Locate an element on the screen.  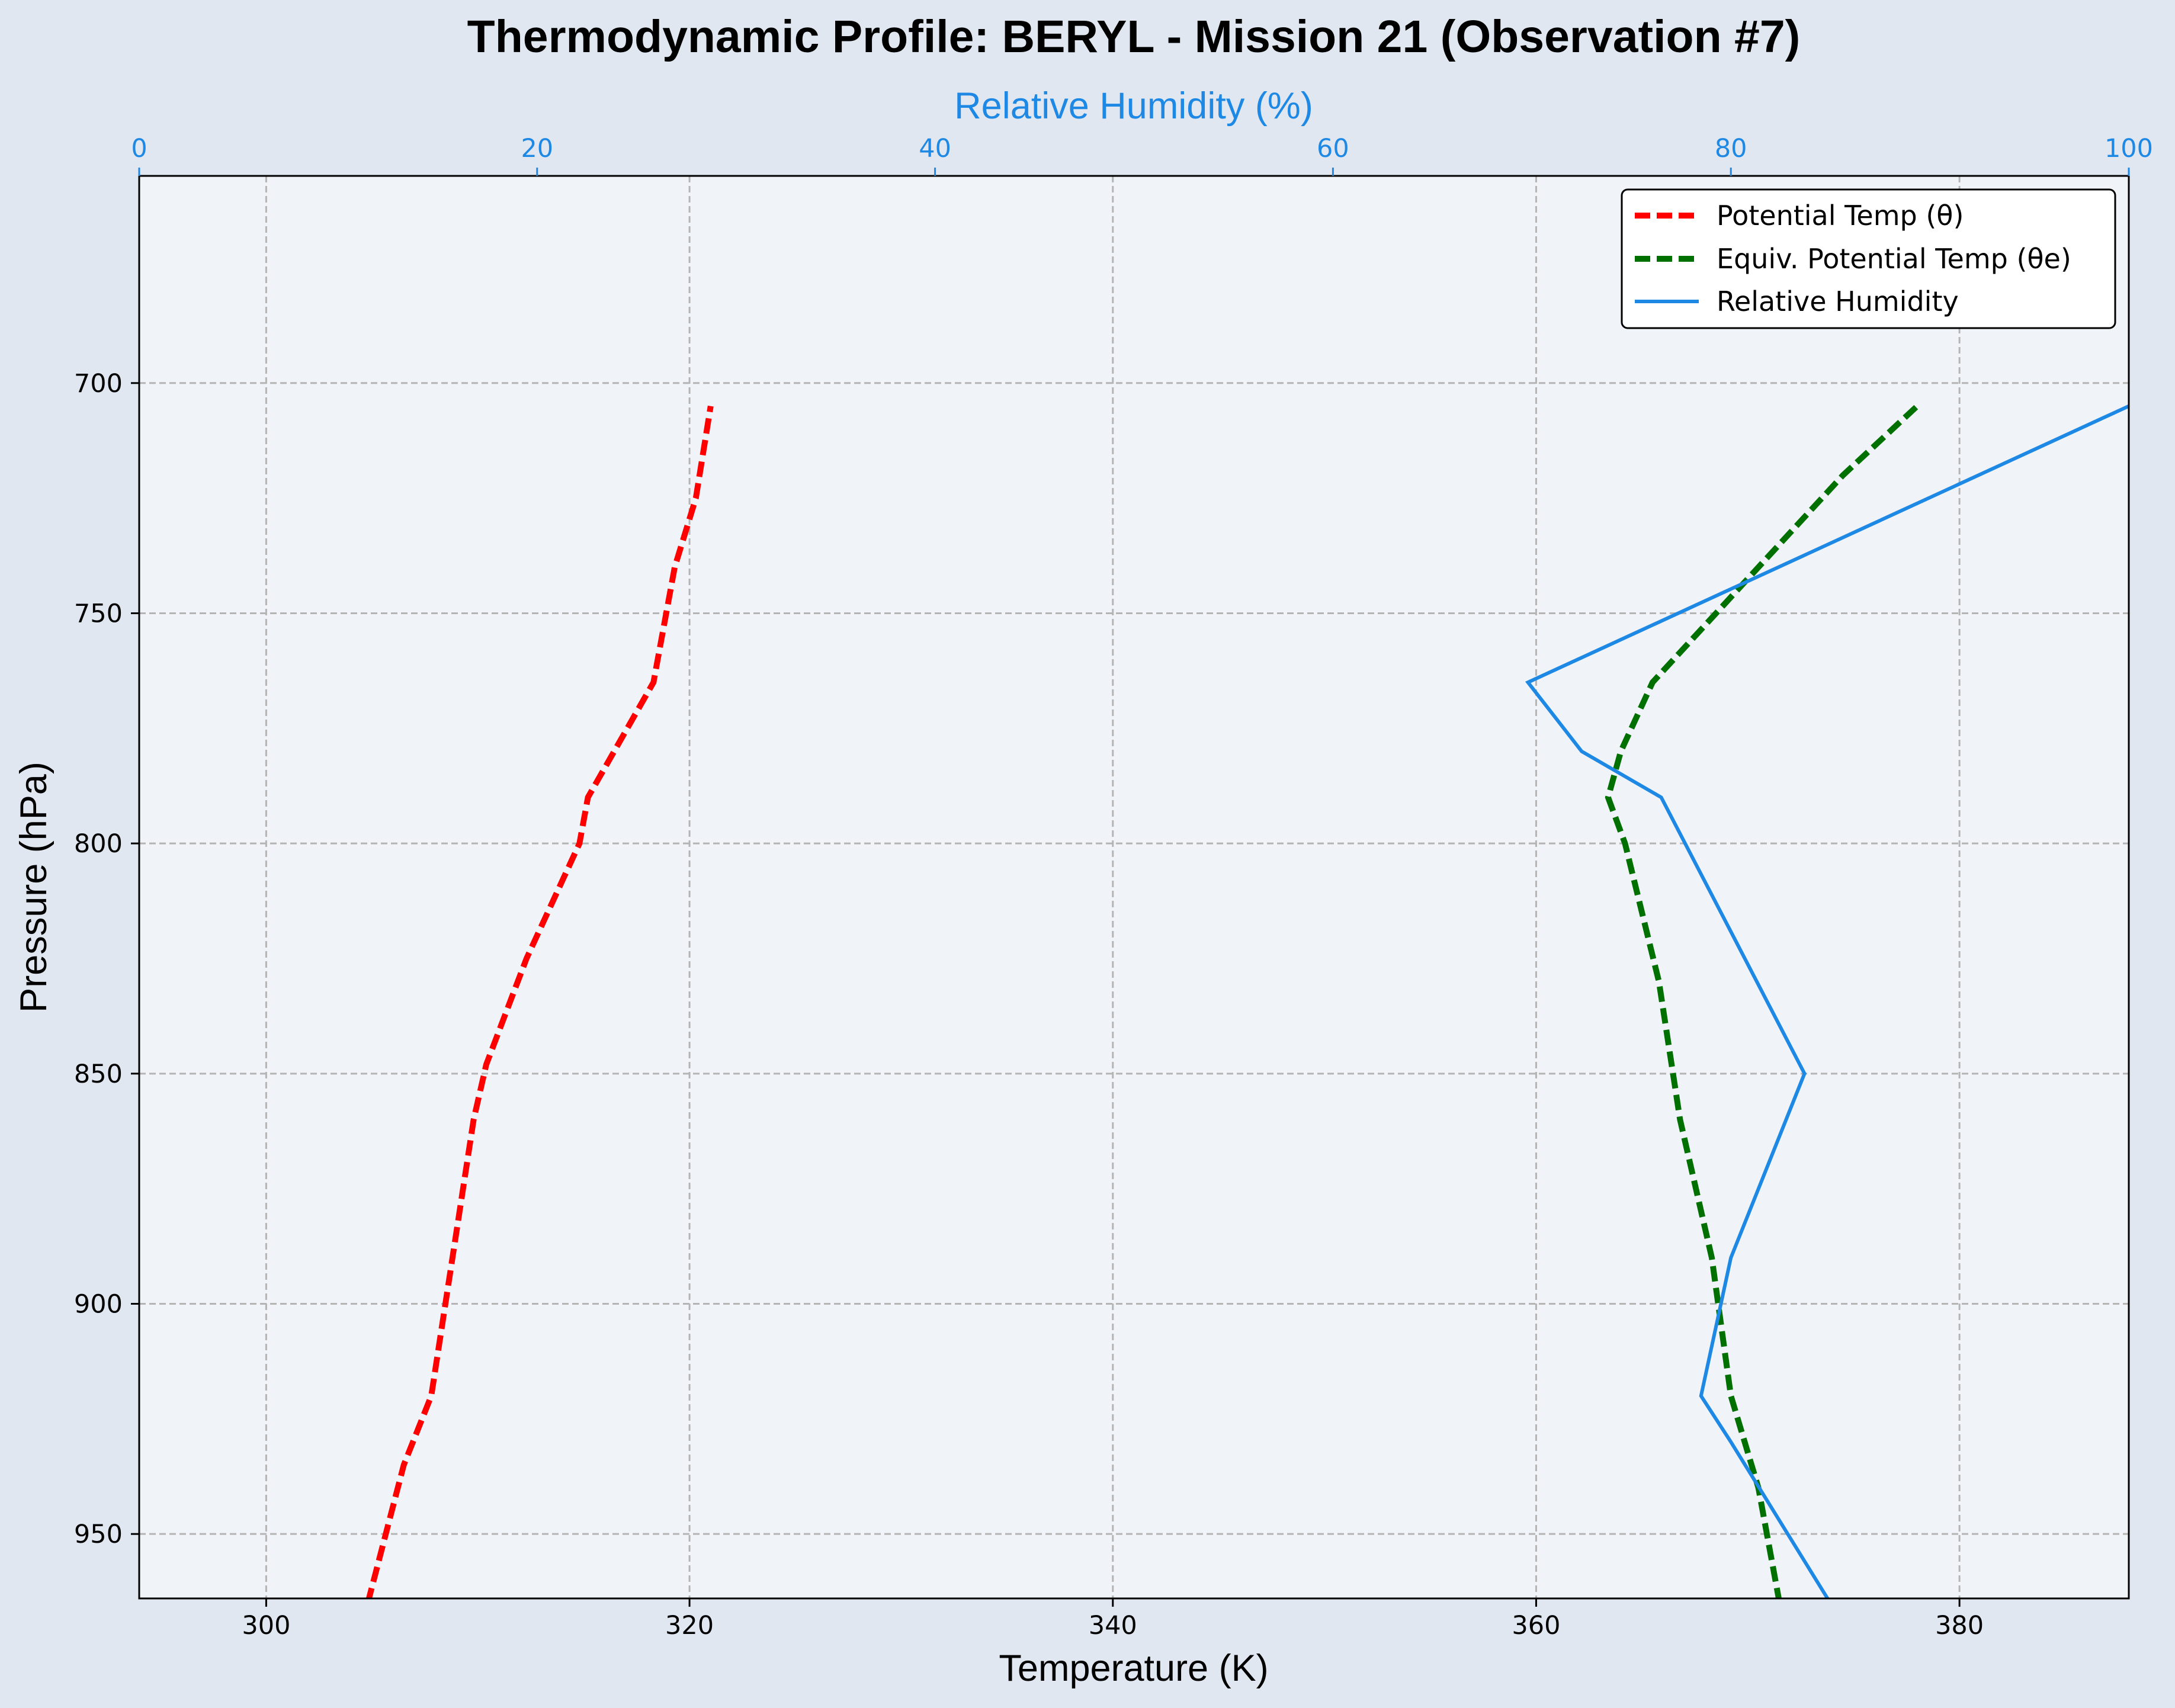
x-tick-label: 380 is located at coordinates (1959, 1625).